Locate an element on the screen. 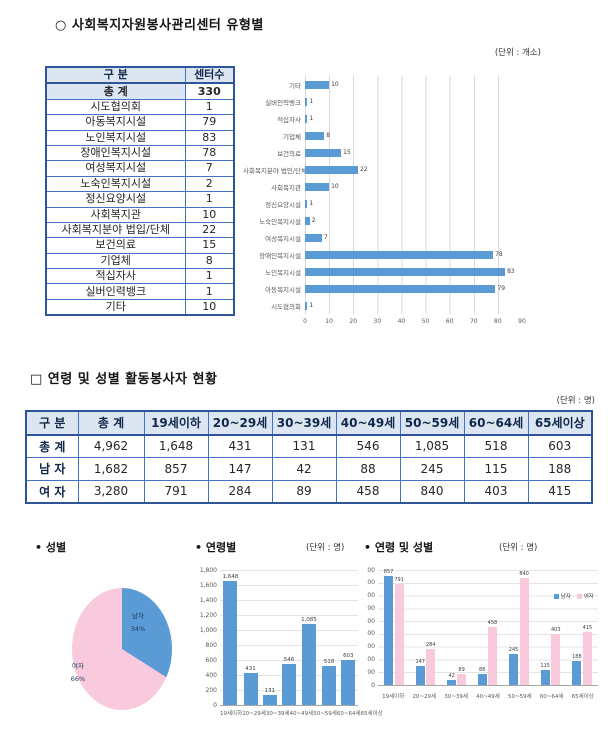  value-label: 15 is located at coordinates (347, 152).